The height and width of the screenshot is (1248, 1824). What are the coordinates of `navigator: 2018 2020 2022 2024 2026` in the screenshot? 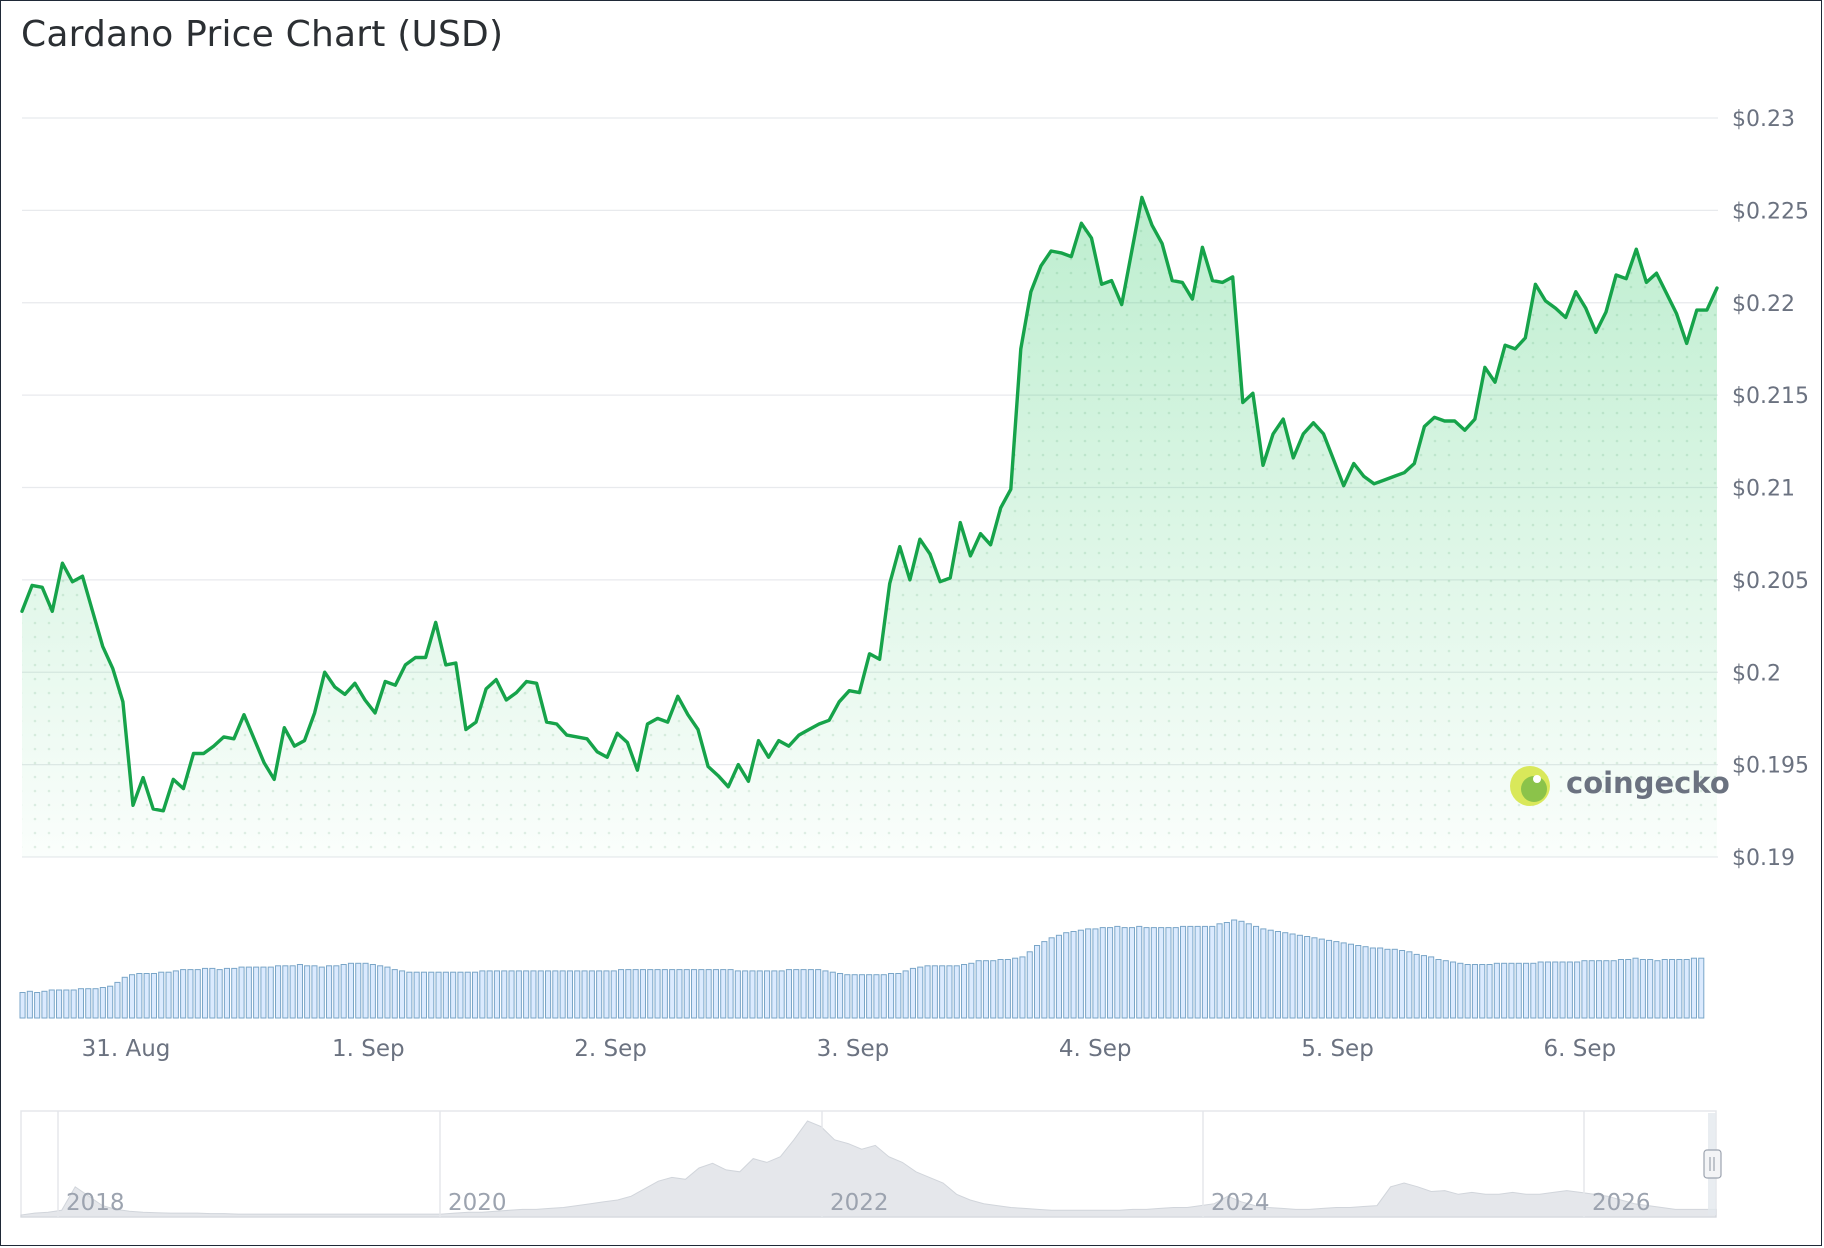 It's located at (871, 1164).